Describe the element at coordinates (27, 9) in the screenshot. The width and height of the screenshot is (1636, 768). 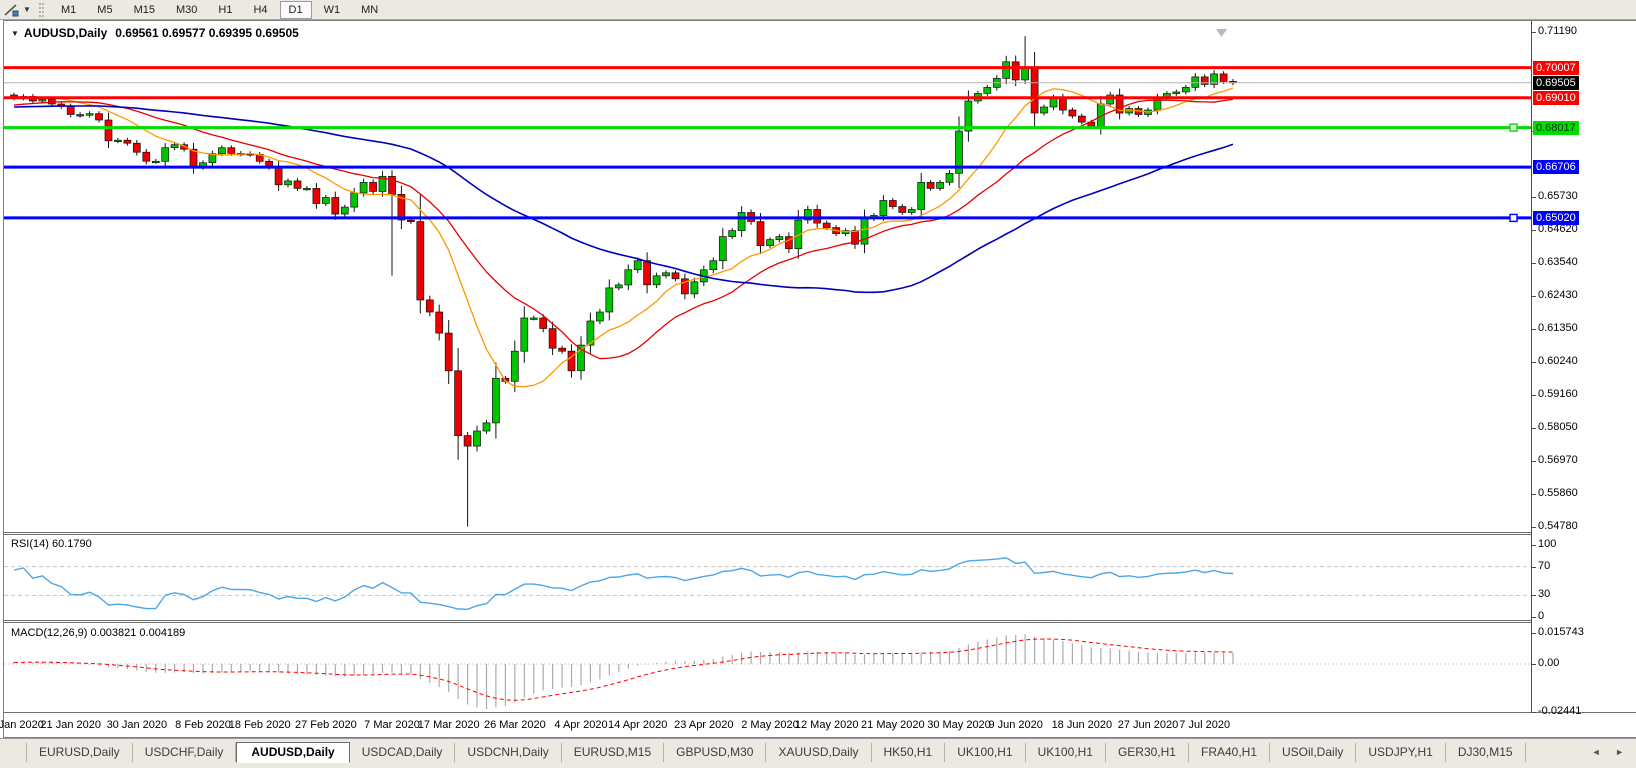
I see `tool-dropdown-icon: ▼` at that location.